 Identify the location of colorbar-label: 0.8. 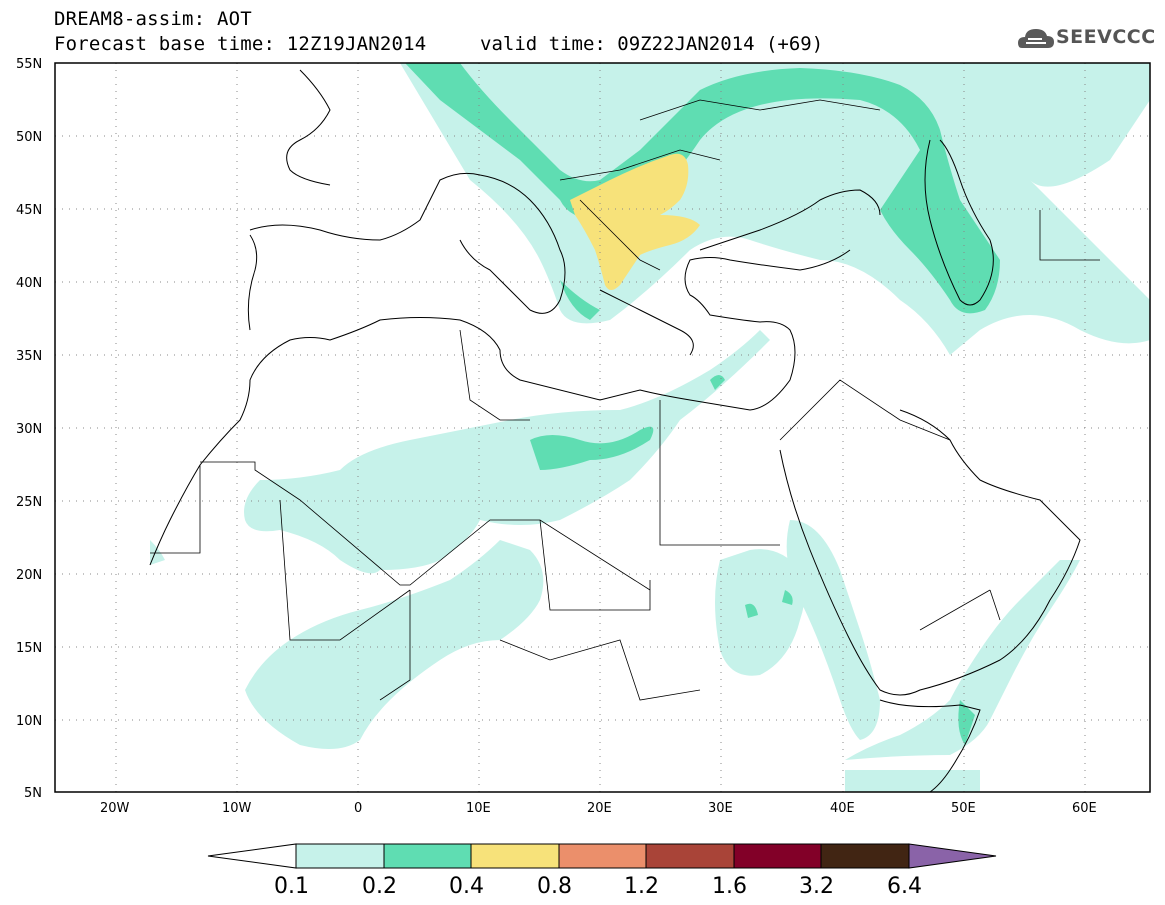
(554, 886).